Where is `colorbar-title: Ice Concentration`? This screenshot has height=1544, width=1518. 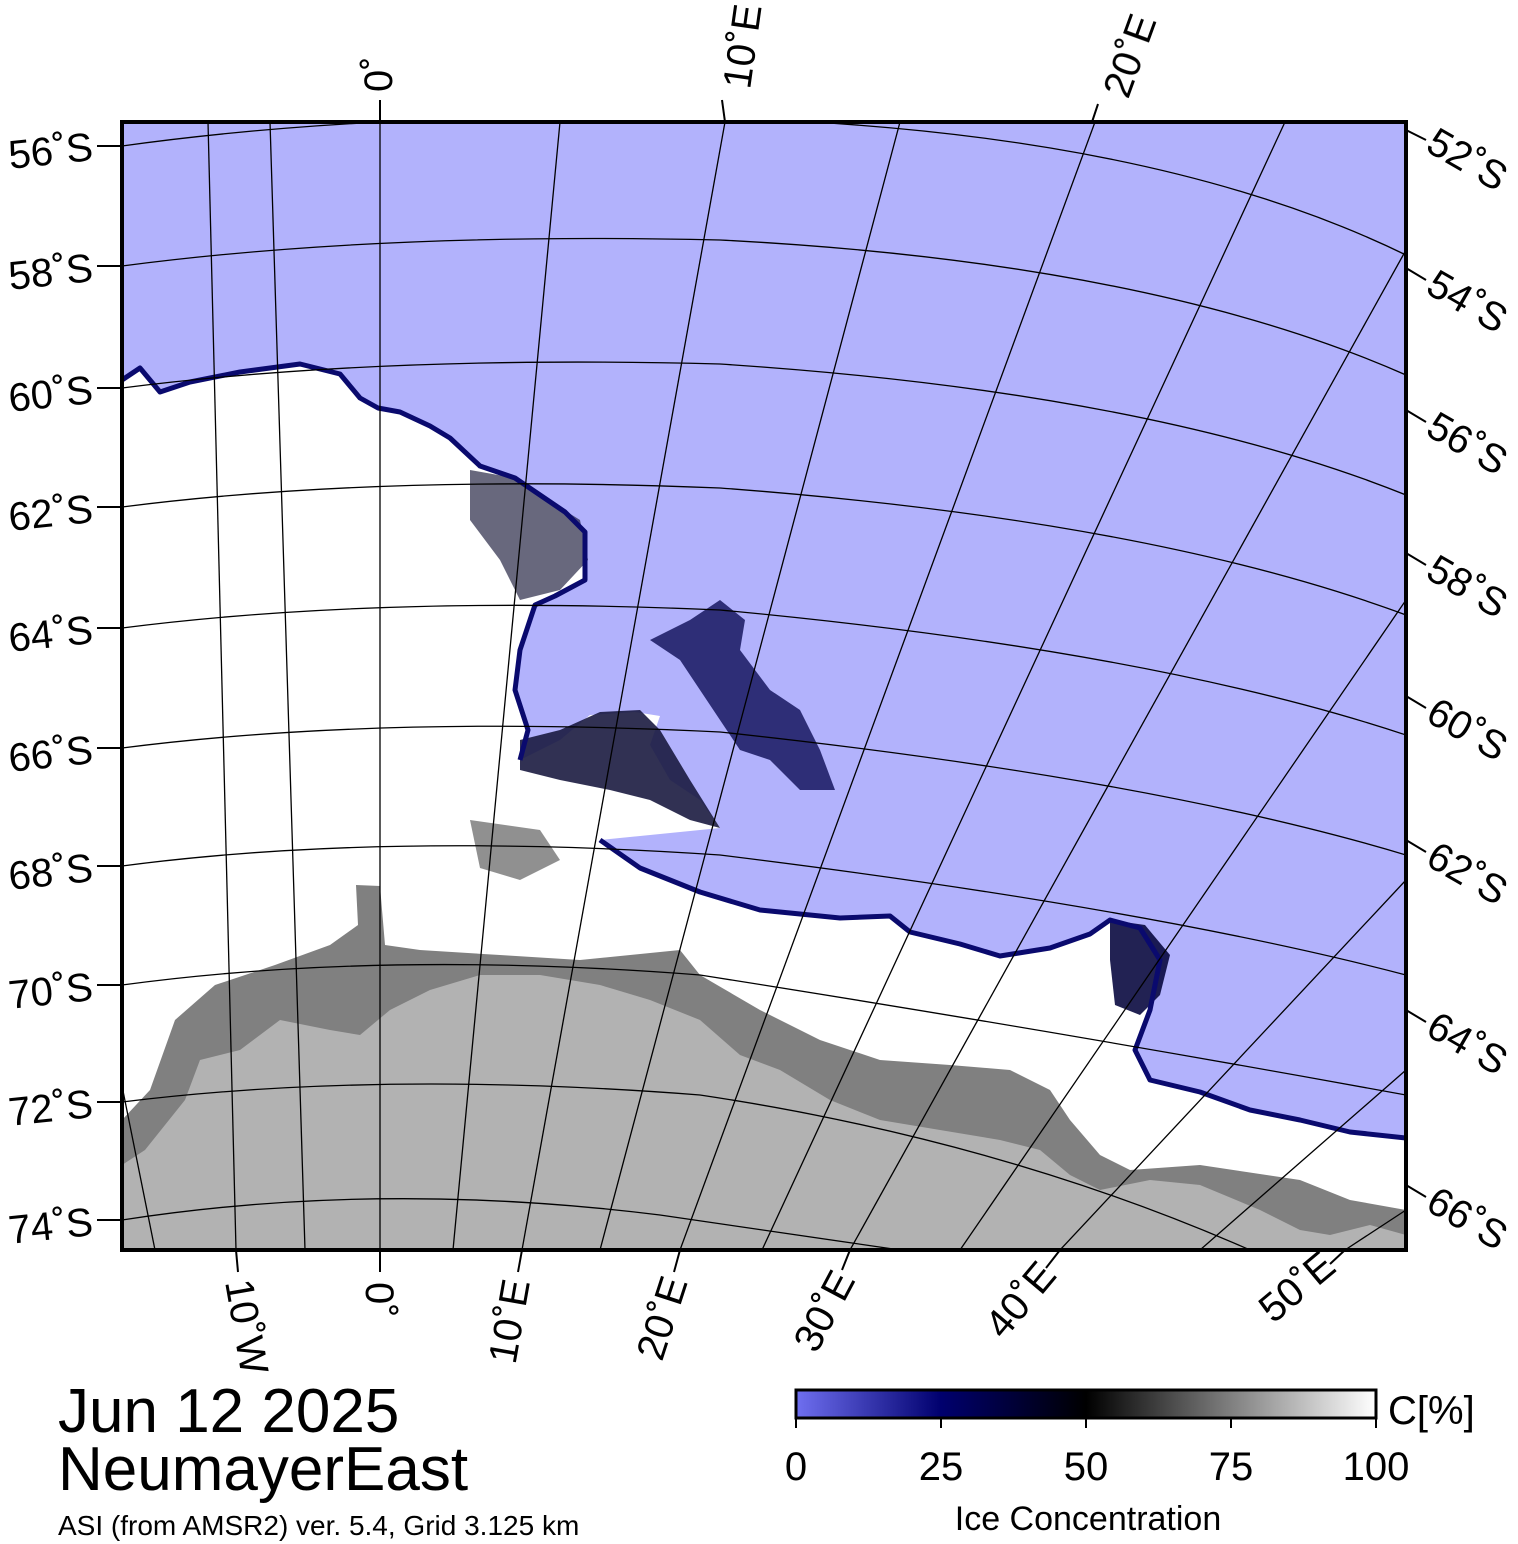
colorbar-title: Ice Concentration is located at coordinates (1088, 1519).